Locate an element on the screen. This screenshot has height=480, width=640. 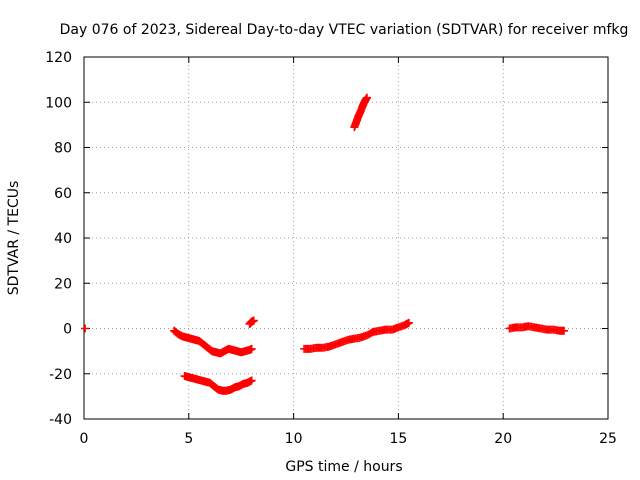
series-arc-short is located at coordinates (251, 322).